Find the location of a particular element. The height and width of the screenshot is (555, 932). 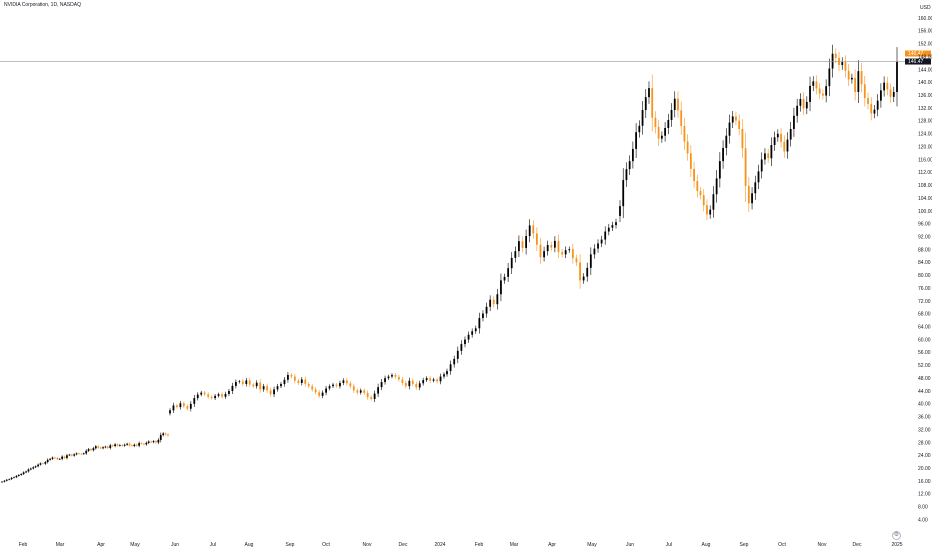

y-tick-label: 124.00 is located at coordinates (925, 135).